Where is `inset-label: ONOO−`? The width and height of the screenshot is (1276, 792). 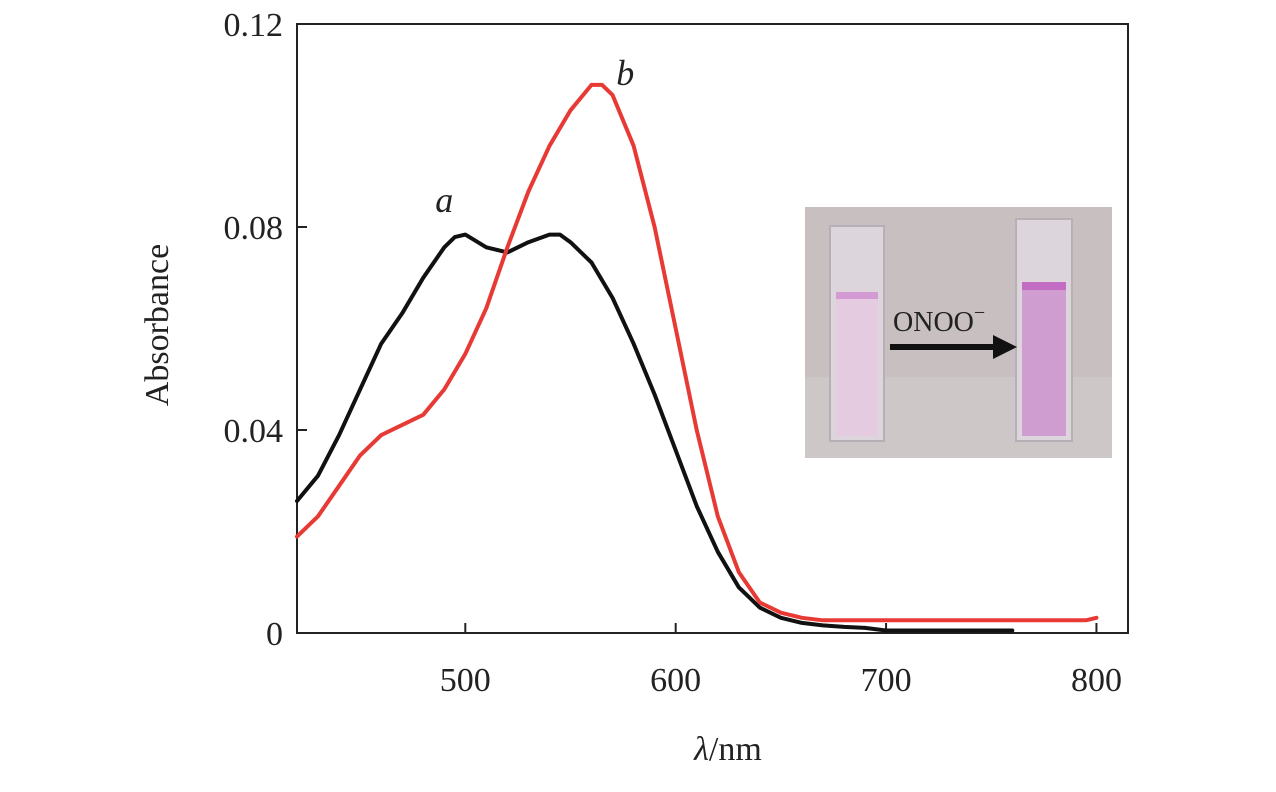
inset-label: ONOO− is located at coordinates (939, 320).